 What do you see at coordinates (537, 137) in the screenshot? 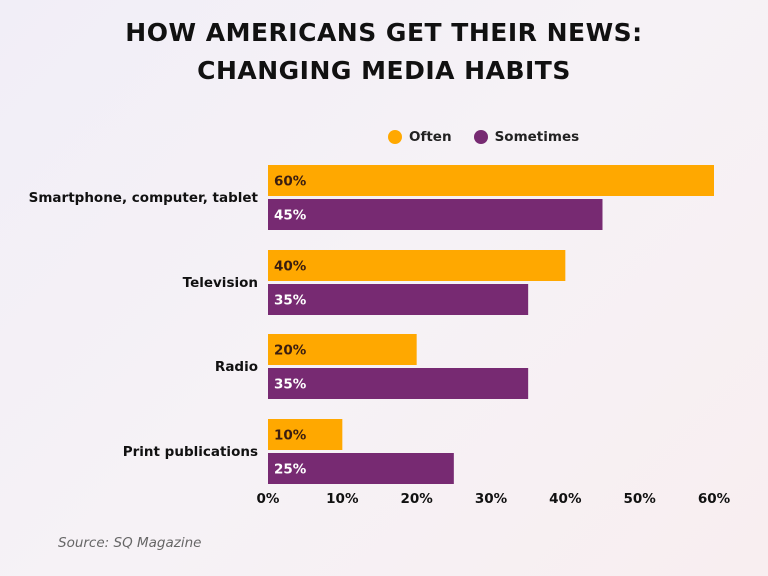
I see `legend-sometimes-label: Sometimes` at bounding box center [537, 137].